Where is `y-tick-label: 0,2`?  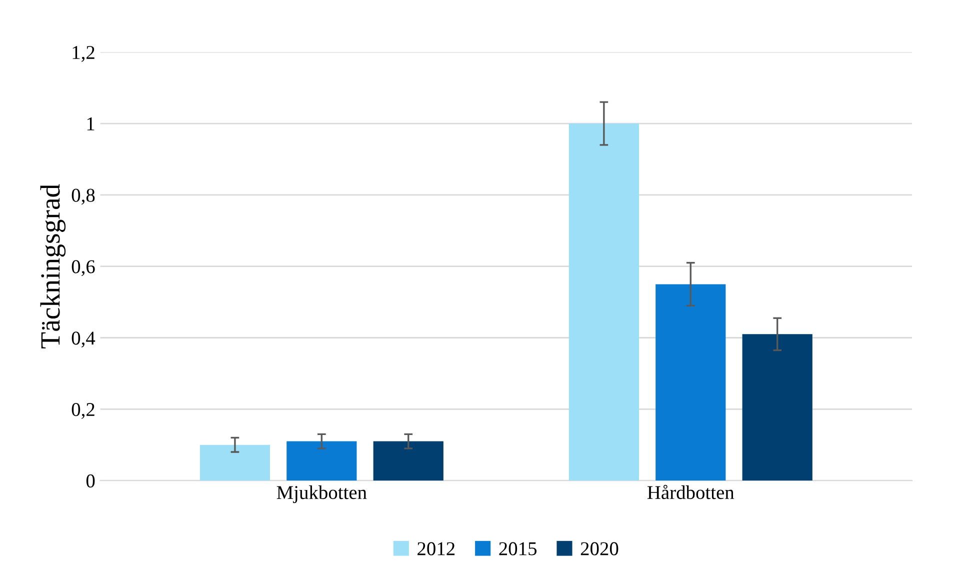 y-tick-label: 0,2 is located at coordinates (83, 410).